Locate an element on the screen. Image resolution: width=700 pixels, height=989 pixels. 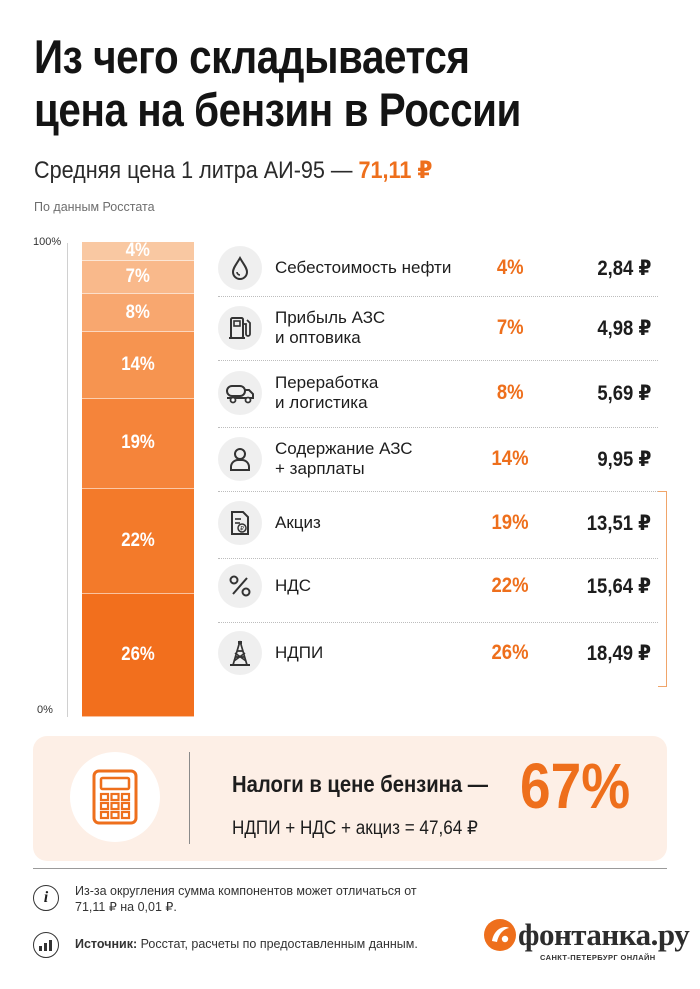
row-value-text: 13,51 ₽ is located at coordinates (618, 523).